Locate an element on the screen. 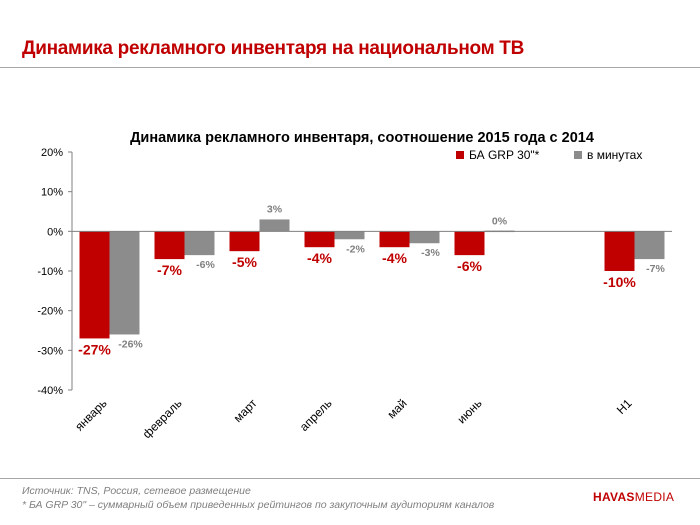 The height and width of the screenshot is (525, 700). data-label: 0% is located at coordinates (500, 221).